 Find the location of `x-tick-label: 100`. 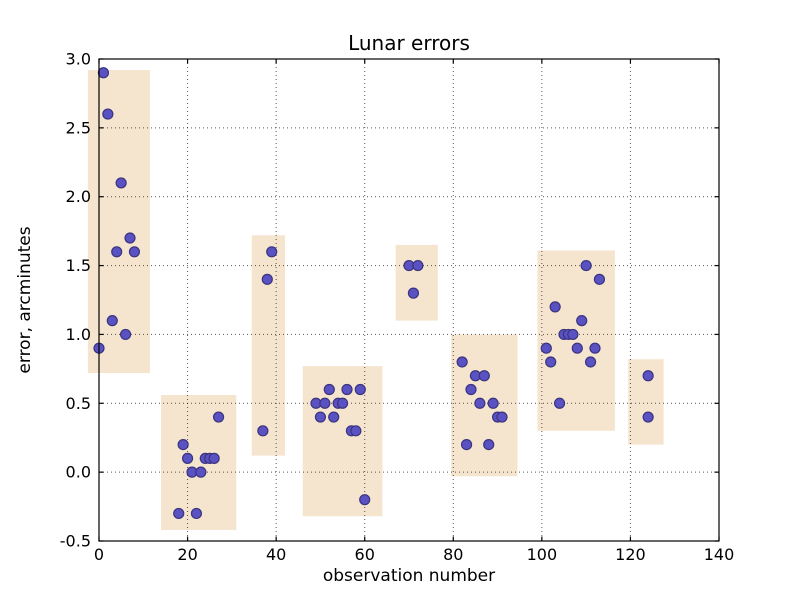

x-tick-label: 100 is located at coordinates (542, 554).